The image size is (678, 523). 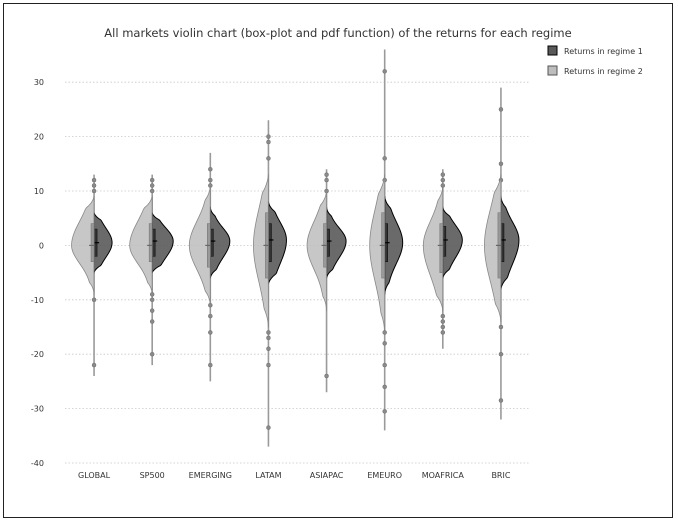 What do you see at coordinates (37, 463) in the screenshot?
I see `y-tick-label: -40` at bounding box center [37, 463].